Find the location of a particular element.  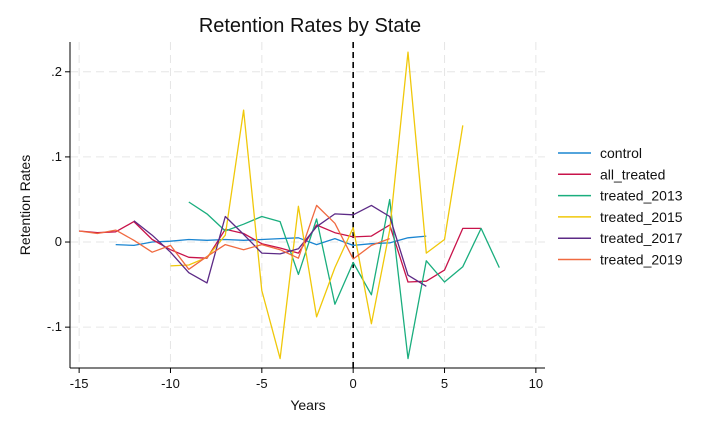

x-tick-label: -5 is located at coordinates (262, 383).